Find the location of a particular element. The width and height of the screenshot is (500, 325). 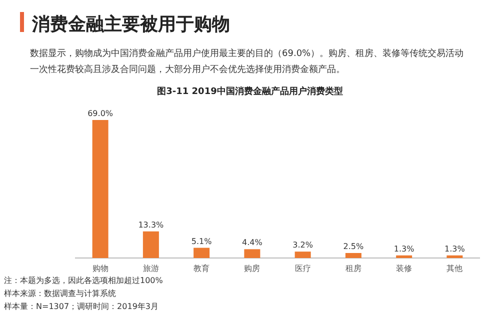

caption: 图3-11 2019中国消费金融产品用户消费类型 is located at coordinates (250, 91).